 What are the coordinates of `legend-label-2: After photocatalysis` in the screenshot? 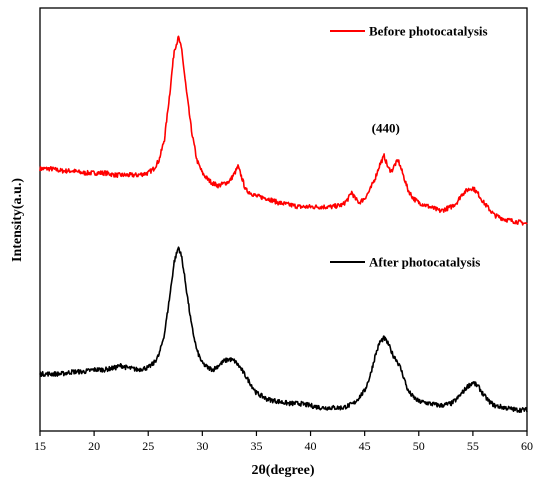 It's located at (424, 262).